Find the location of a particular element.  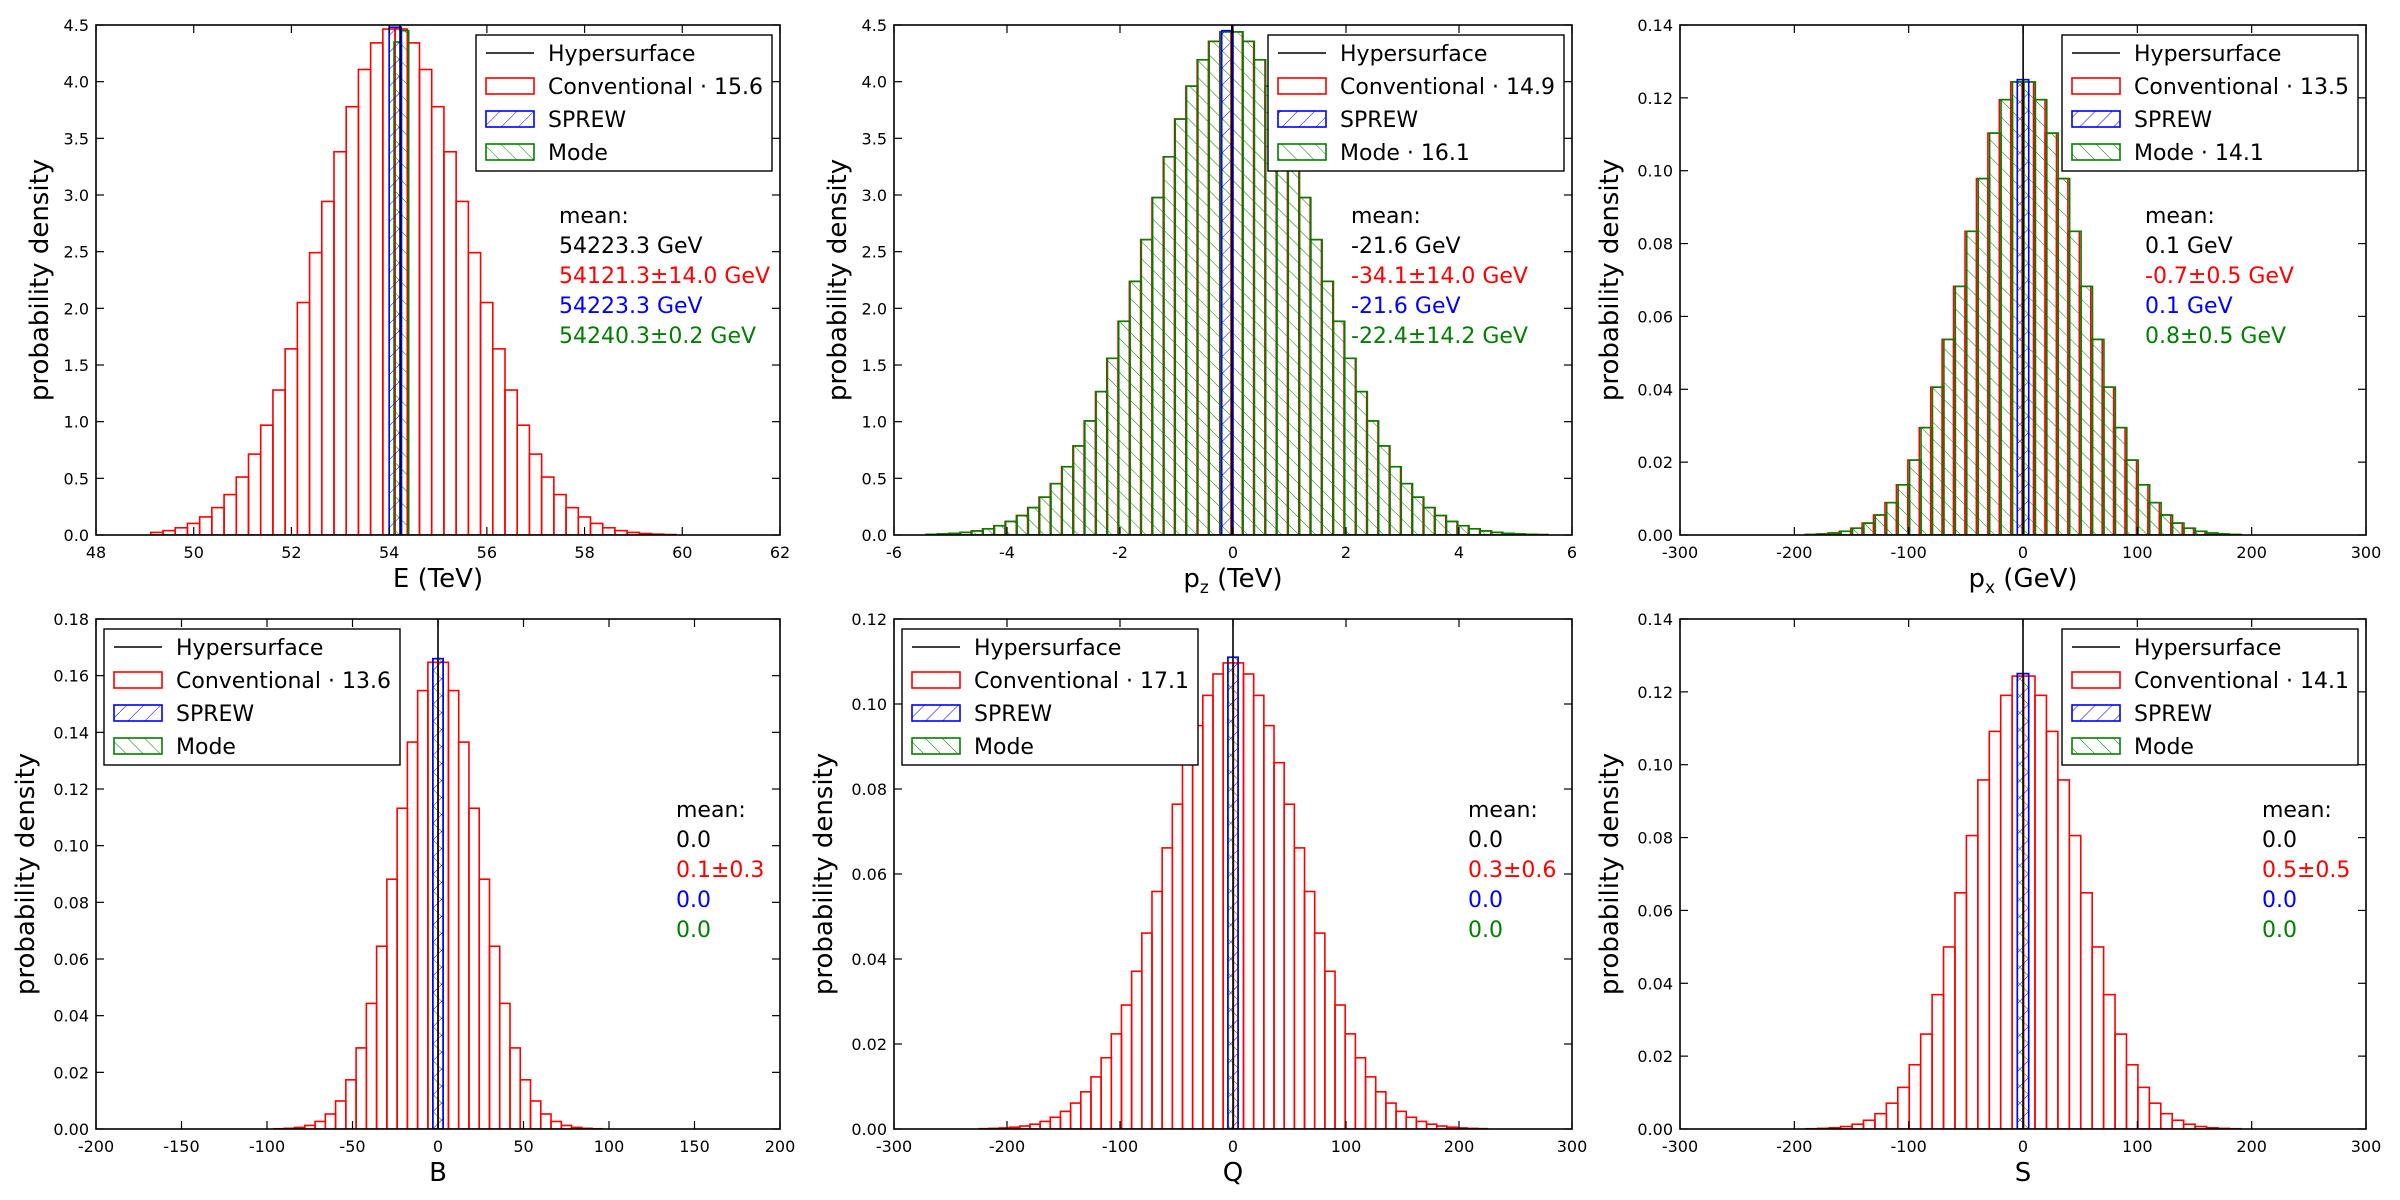

mean-conventional: 0.3±0.6 is located at coordinates (1512, 870).